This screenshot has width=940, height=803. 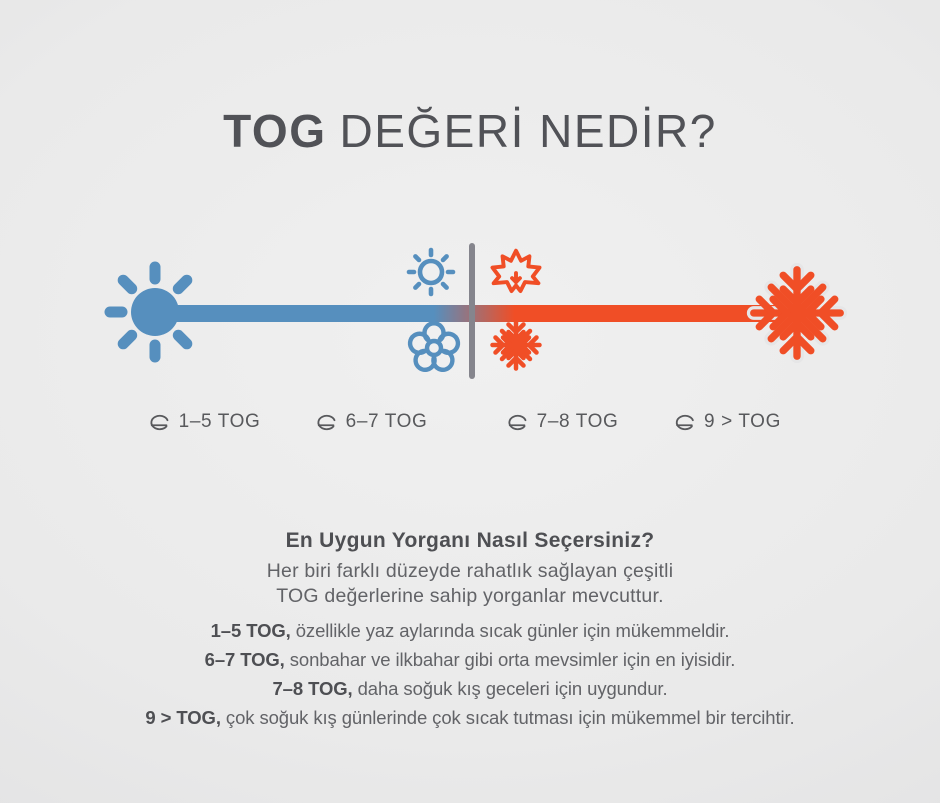 What do you see at coordinates (148, 312) in the screenshot?
I see `sun-filled-icon` at bounding box center [148, 312].